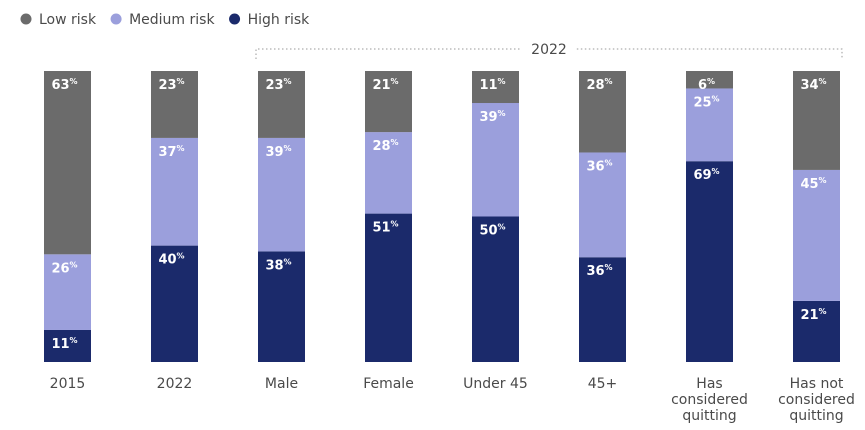 Image resolution: width=865 pixels, height=430 pixels. What do you see at coordinates (281, 194) in the screenshot?
I see `bar-male-medium-risk` at bounding box center [281, 194].